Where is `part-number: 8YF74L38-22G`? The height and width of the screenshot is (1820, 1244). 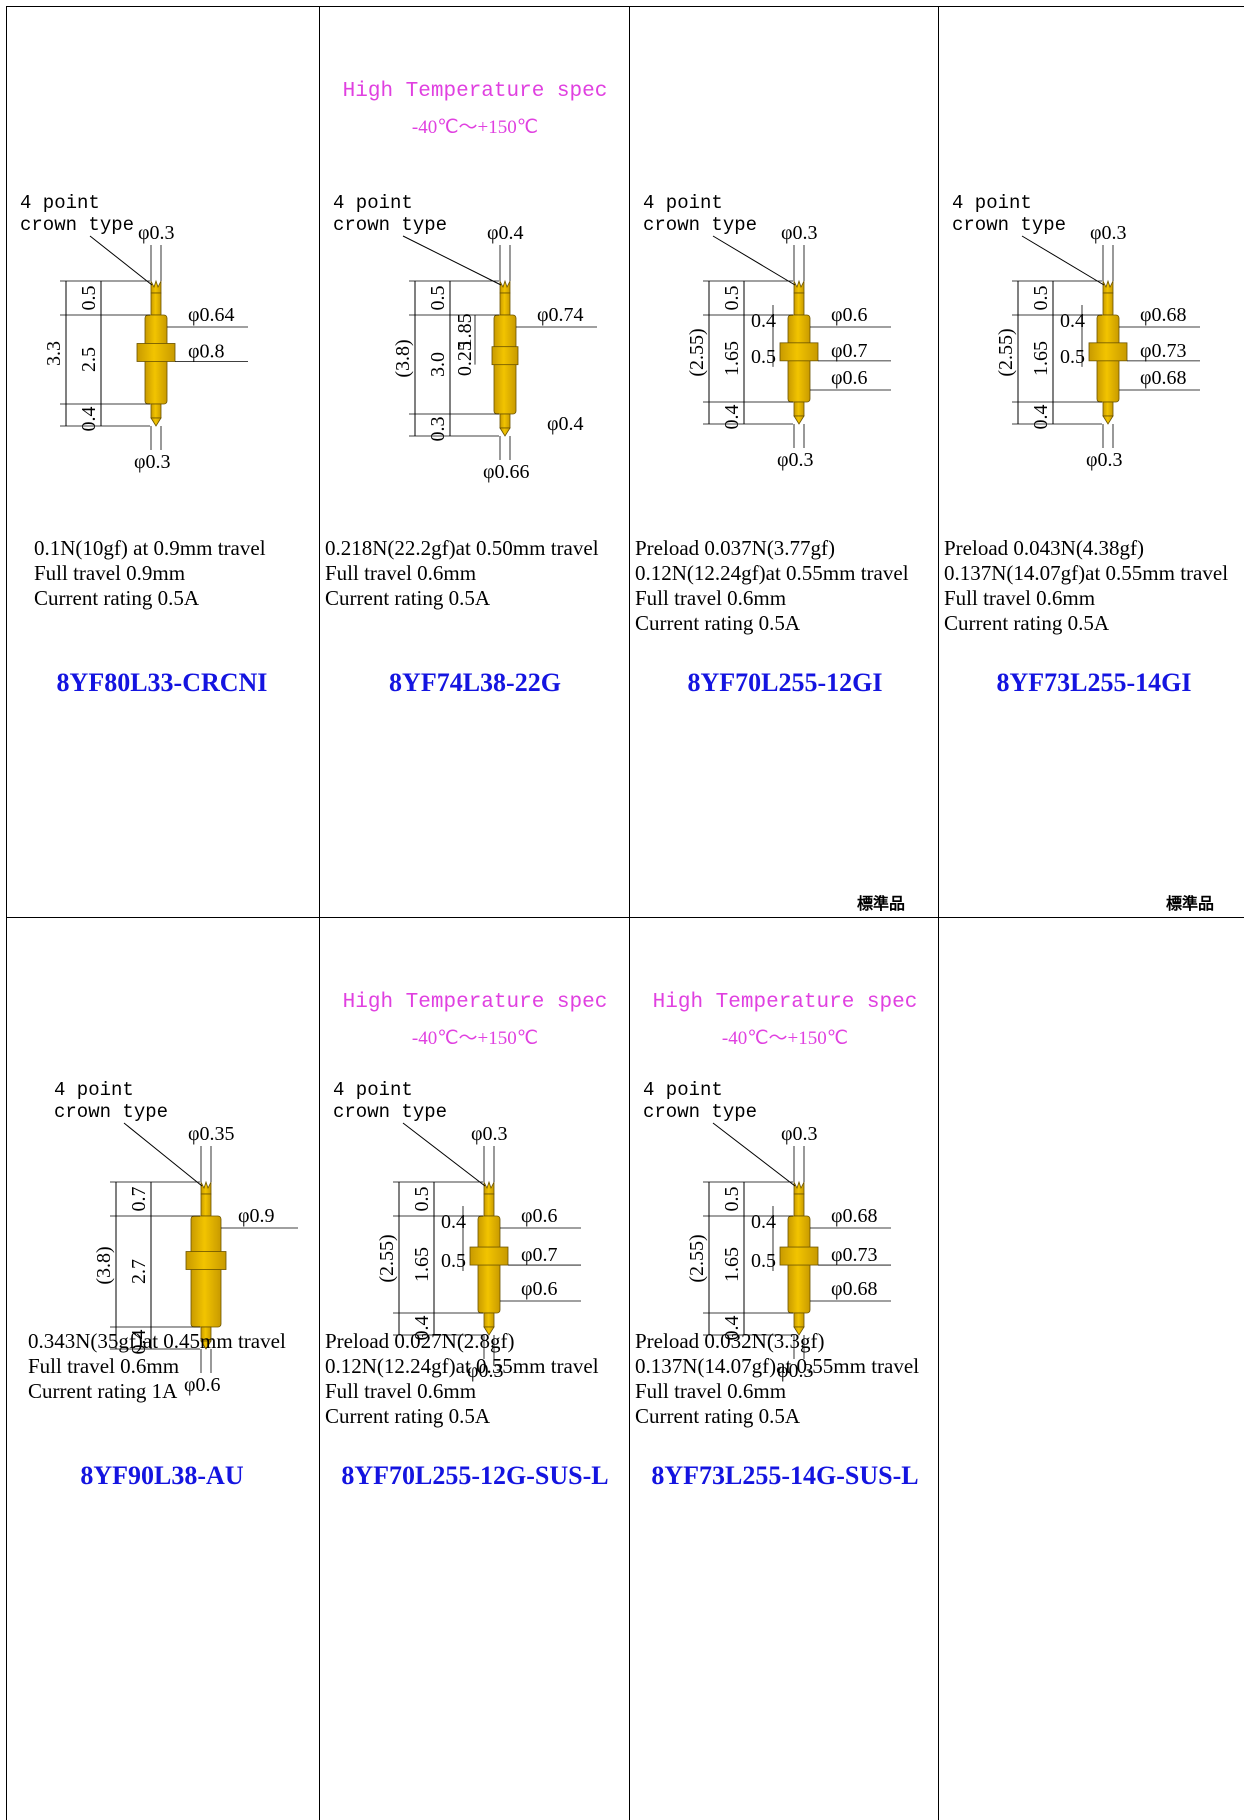 part-number: 8YF74L38-22G is located at coordinates (475, 682).